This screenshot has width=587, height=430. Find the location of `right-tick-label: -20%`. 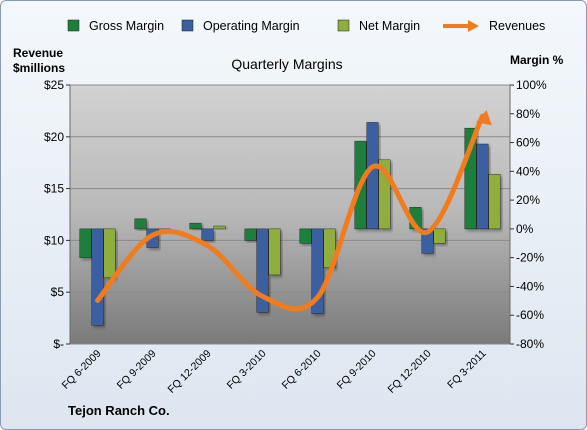

right-tick-label: -20% is located at coordinates (530, 258).